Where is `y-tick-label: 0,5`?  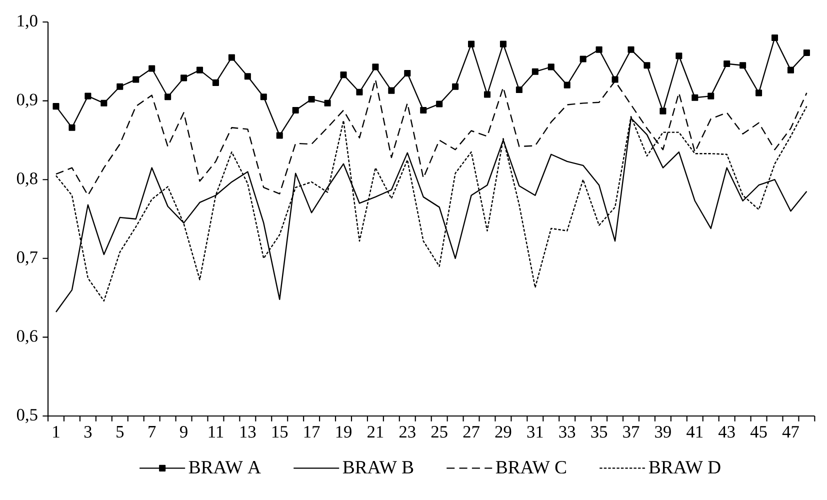 y-tick-label: 0,5 is located at coordinates (27, 416).